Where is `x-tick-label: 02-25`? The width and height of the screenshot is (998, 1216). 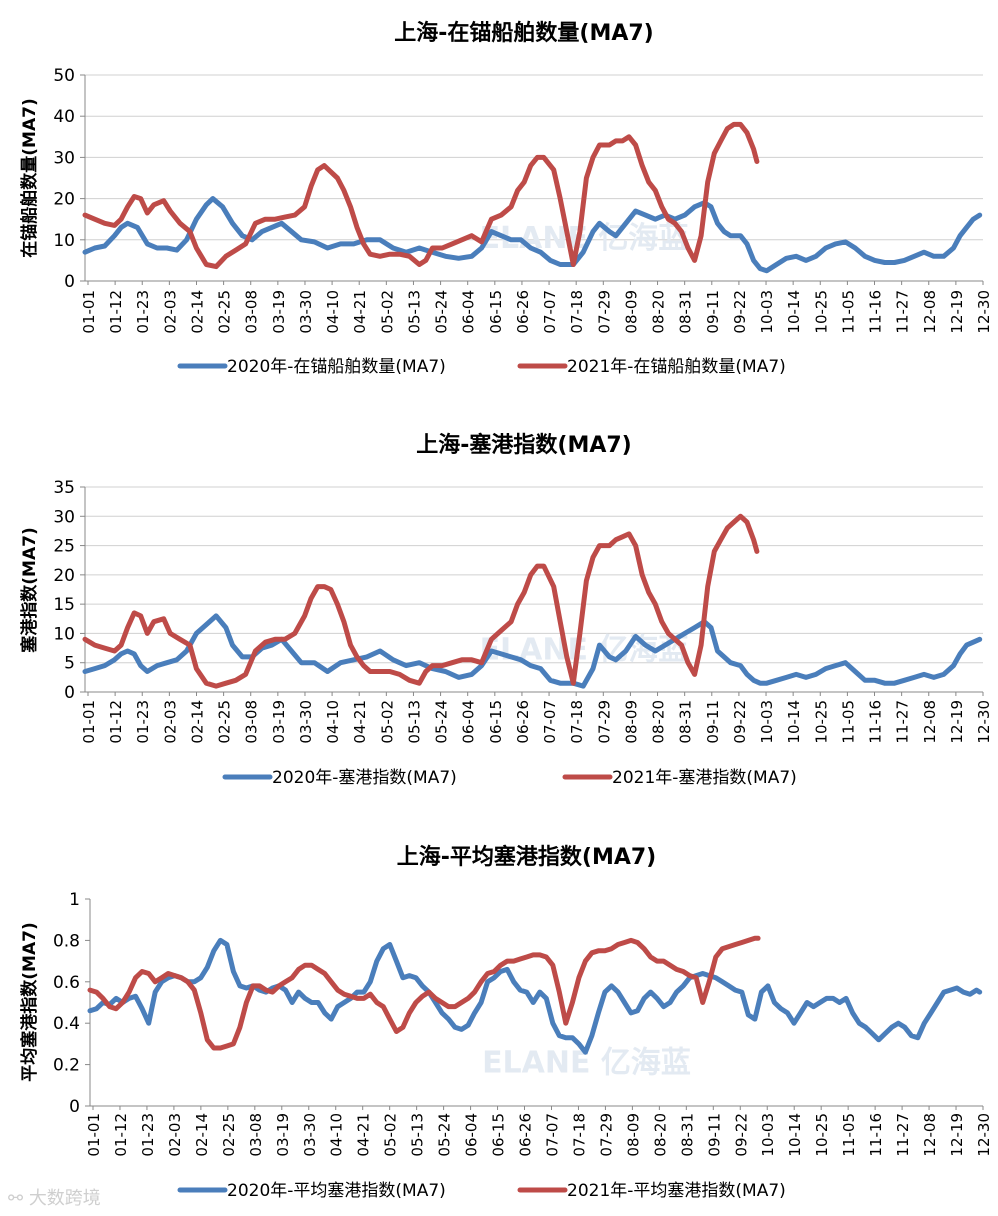
x-tick-label: 02-25 is located at coordinates (225, 312).